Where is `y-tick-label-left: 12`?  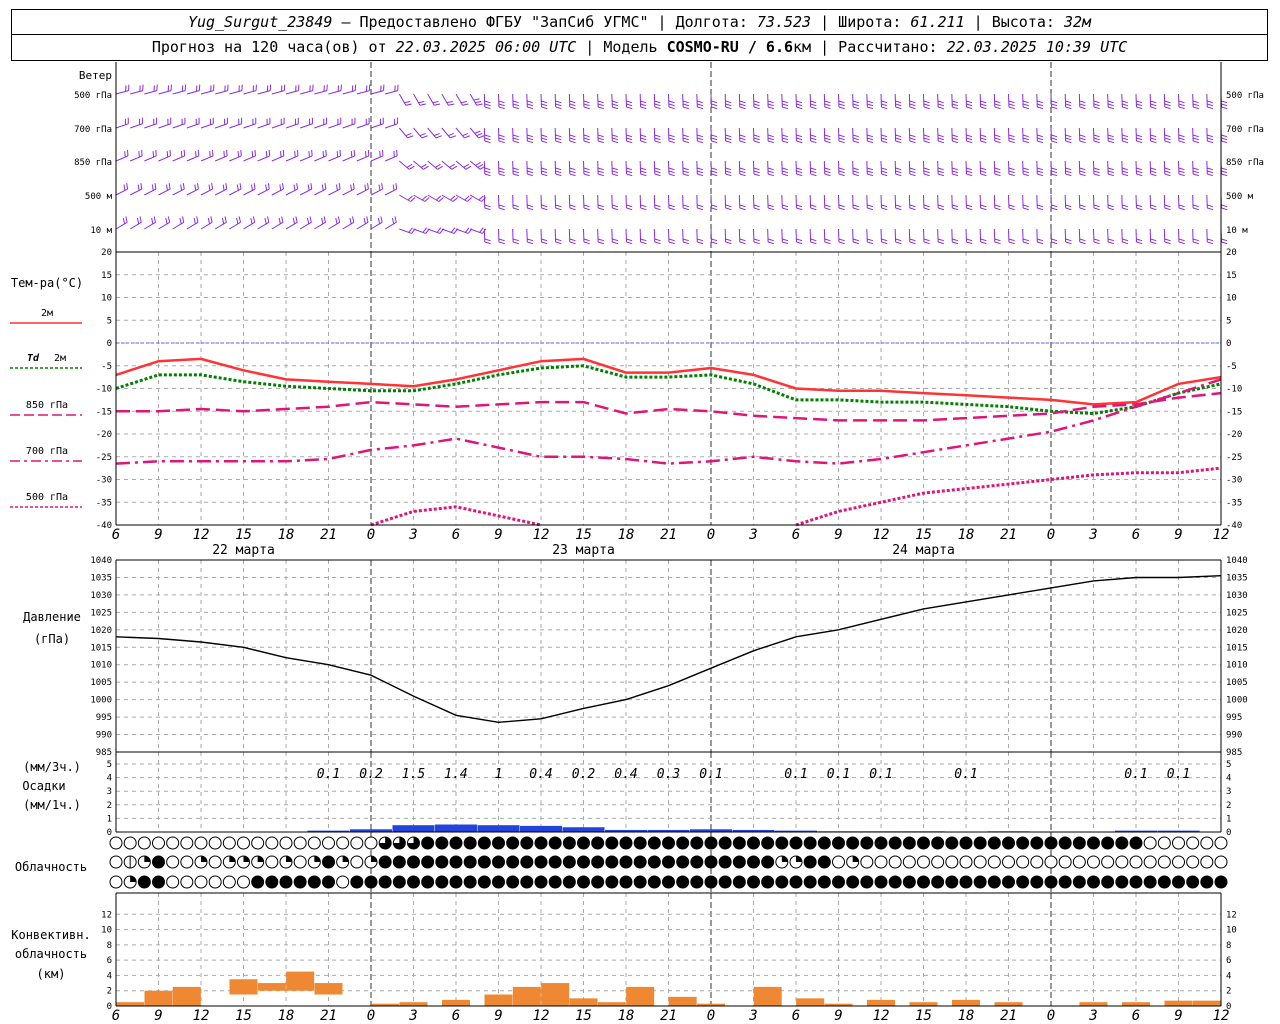 y-tick-label-left: 12 is located at coordinates (106, 915).